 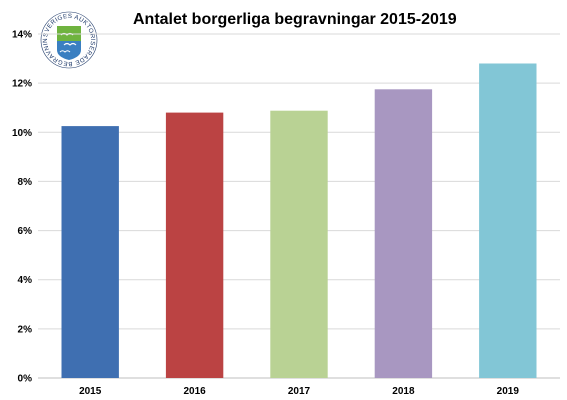 What do you see at coordinates (69, 43) in the screenshot?
I see `logo-shield-icon` at bounding box center [69, 43].